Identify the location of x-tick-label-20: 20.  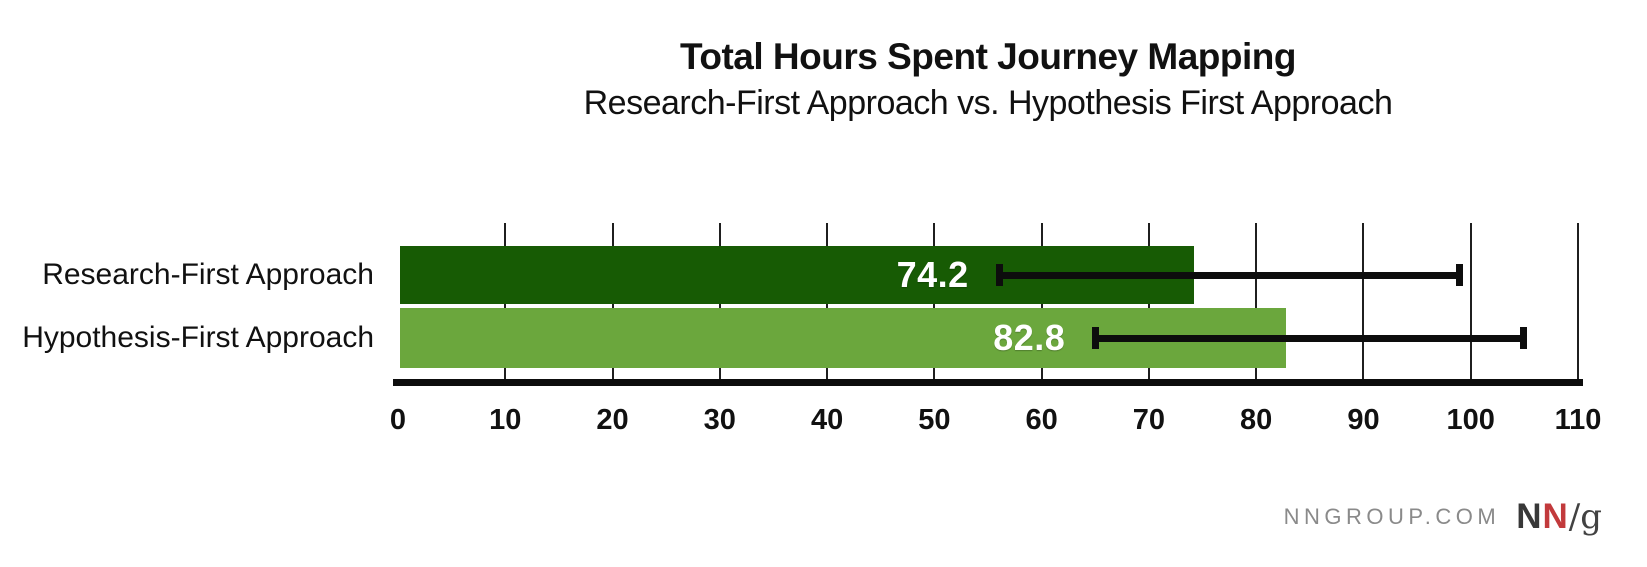
(612, 420).